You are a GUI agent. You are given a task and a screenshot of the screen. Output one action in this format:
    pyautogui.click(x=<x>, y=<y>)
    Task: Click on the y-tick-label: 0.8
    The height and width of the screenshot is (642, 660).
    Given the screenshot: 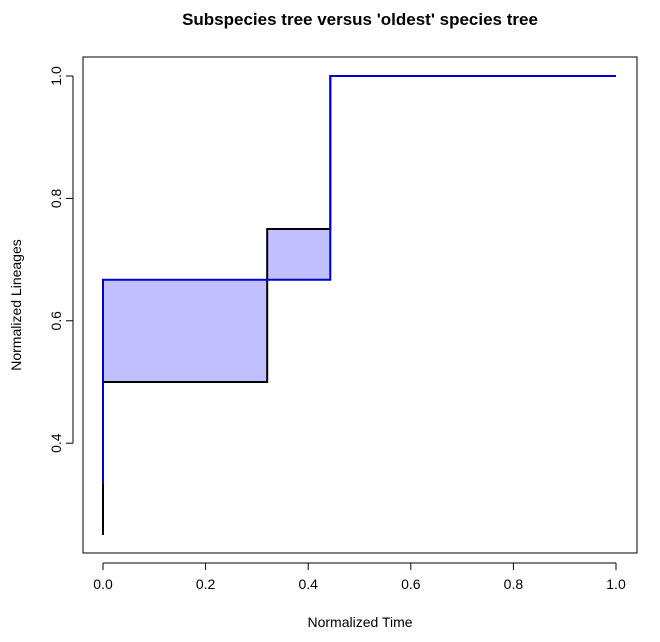 What is the action you would take?
    pyautogui.click(x=56, y=198)
    